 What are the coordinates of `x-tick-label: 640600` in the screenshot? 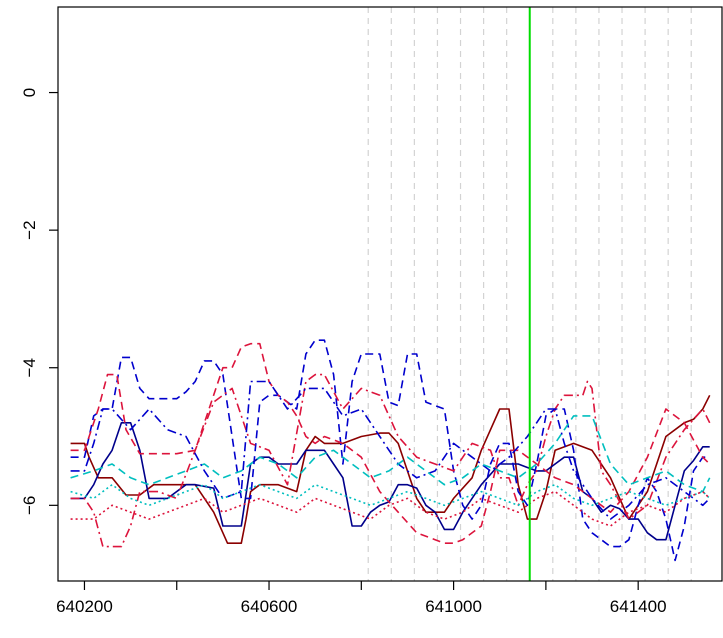 It's located at (269, 606).